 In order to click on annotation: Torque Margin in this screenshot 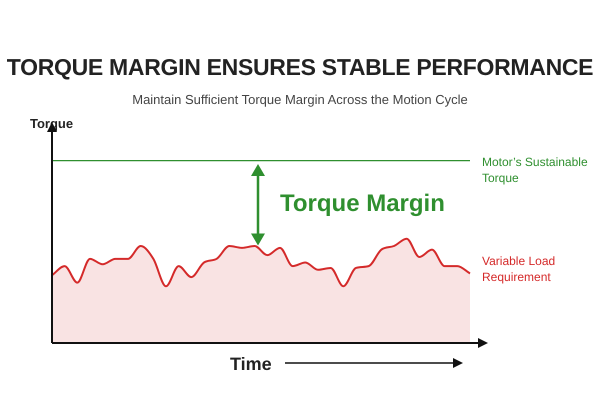, I will do `click(362, 204)`.